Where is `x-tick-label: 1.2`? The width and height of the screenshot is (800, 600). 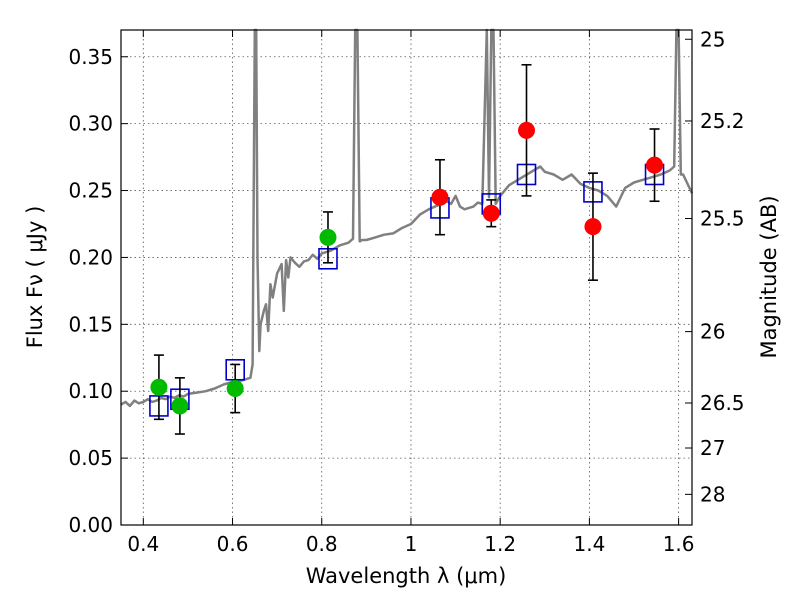
x-tick-label: 1.2 is located at coordinates (500, 544).